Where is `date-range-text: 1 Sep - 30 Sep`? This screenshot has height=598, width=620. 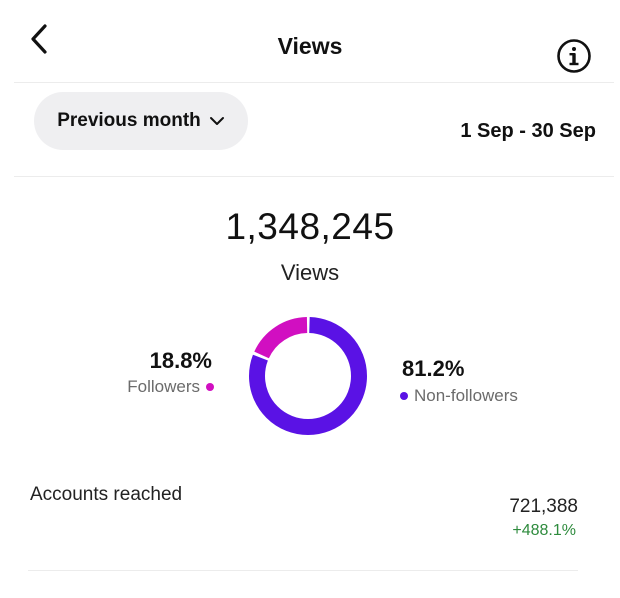
date-range-text: 1 Sep - 30 Sep is located at coordinates (528, 131).